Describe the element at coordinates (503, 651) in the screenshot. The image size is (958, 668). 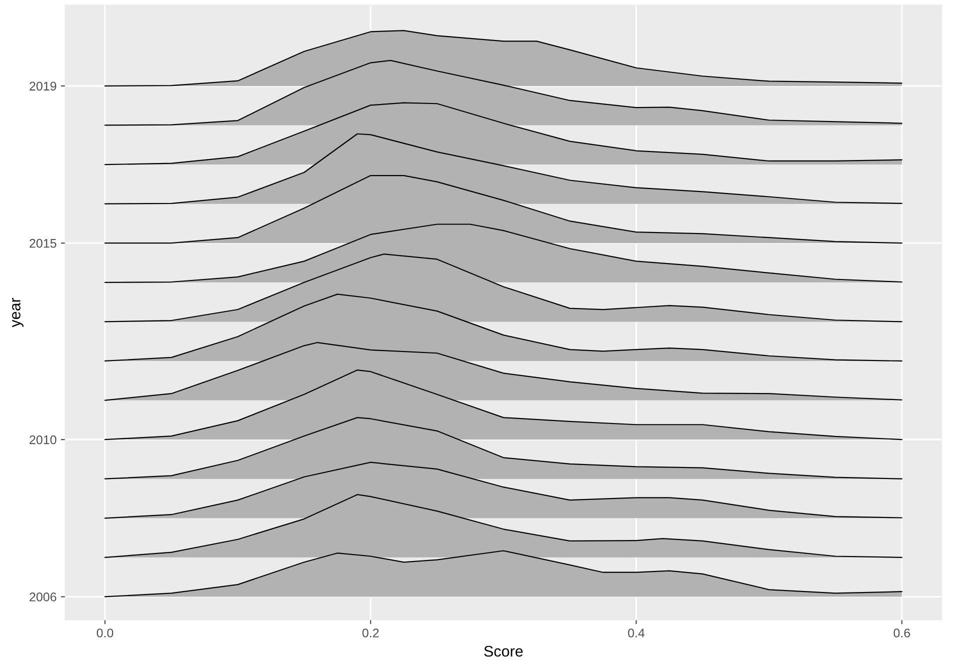
I see `x-axis-title: Score` at that location.